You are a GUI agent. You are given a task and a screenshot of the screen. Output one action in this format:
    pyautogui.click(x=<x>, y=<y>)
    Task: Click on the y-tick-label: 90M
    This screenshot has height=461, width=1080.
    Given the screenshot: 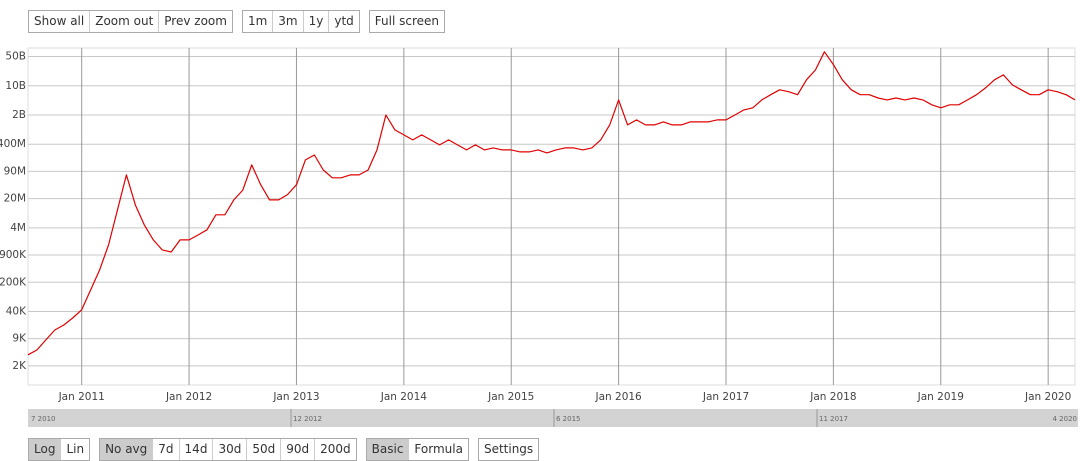 What is the action you would take?
    pyautogui.click(x=15, y=171)
    